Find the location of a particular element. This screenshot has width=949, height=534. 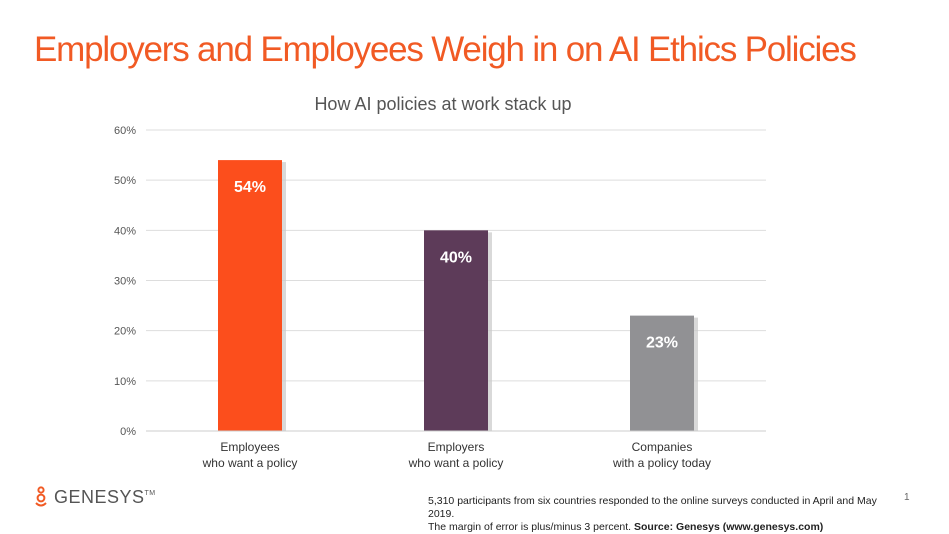

logo-trademark: TM is located at coordinates (150, 493).